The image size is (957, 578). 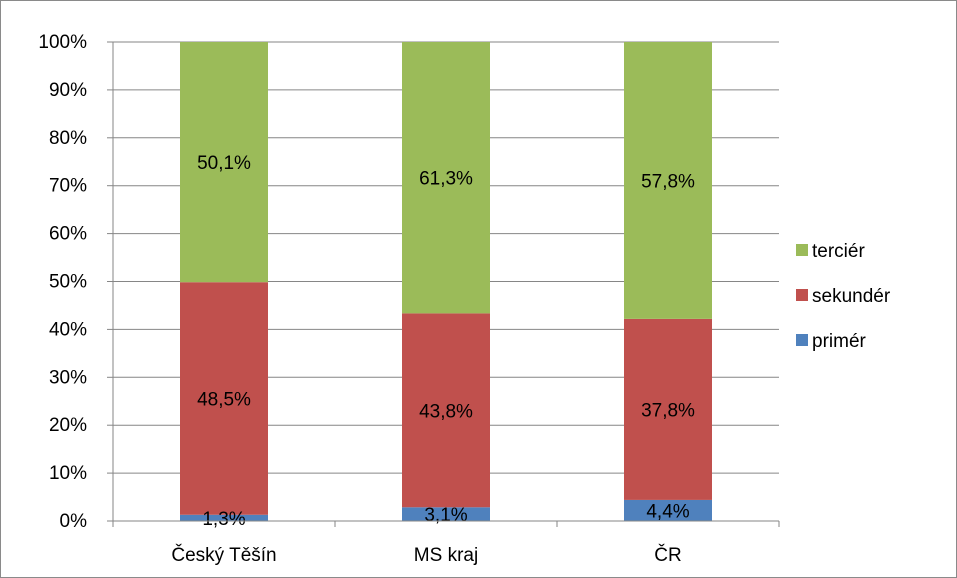 I want to click on x-category-label: ČR, so click(x=667, y=555).